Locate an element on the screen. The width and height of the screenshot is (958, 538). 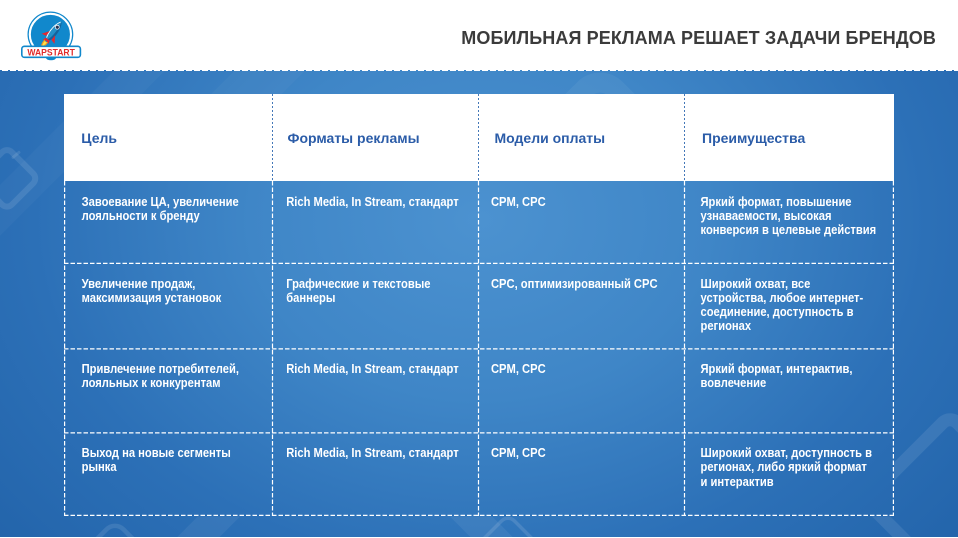
svg-text: WAPSTART is located at coordinates (51, 52).